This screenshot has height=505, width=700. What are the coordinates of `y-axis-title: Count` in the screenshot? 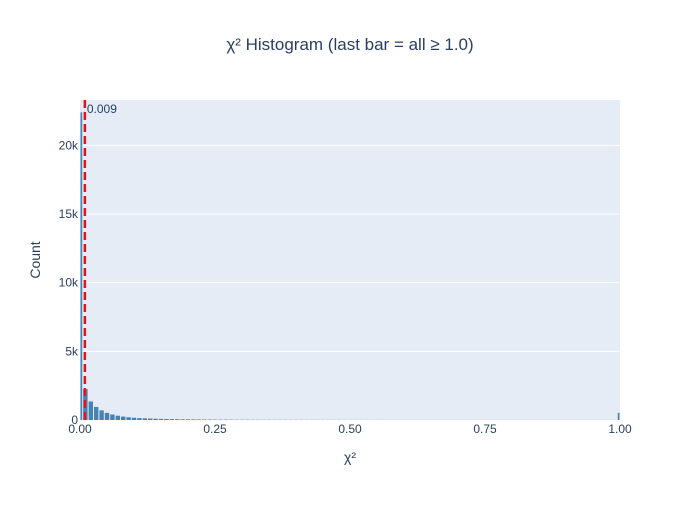 It's located at (35, 259).